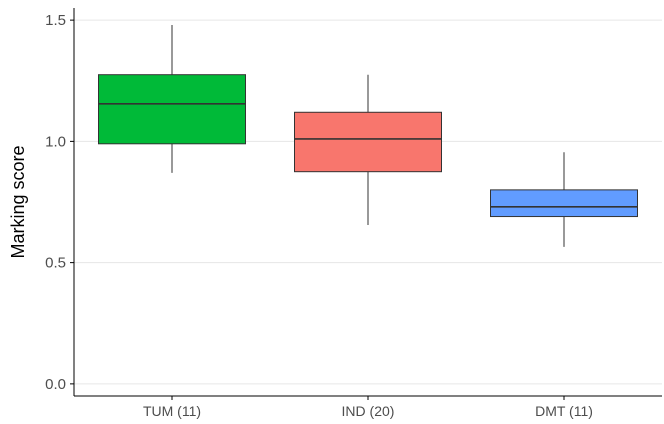 The width and height of the screenshot is (664, 424). Describe the element at coordinates (564, 411) in the screenshot. I see `x-tick-label: DMT (11)` at that location.